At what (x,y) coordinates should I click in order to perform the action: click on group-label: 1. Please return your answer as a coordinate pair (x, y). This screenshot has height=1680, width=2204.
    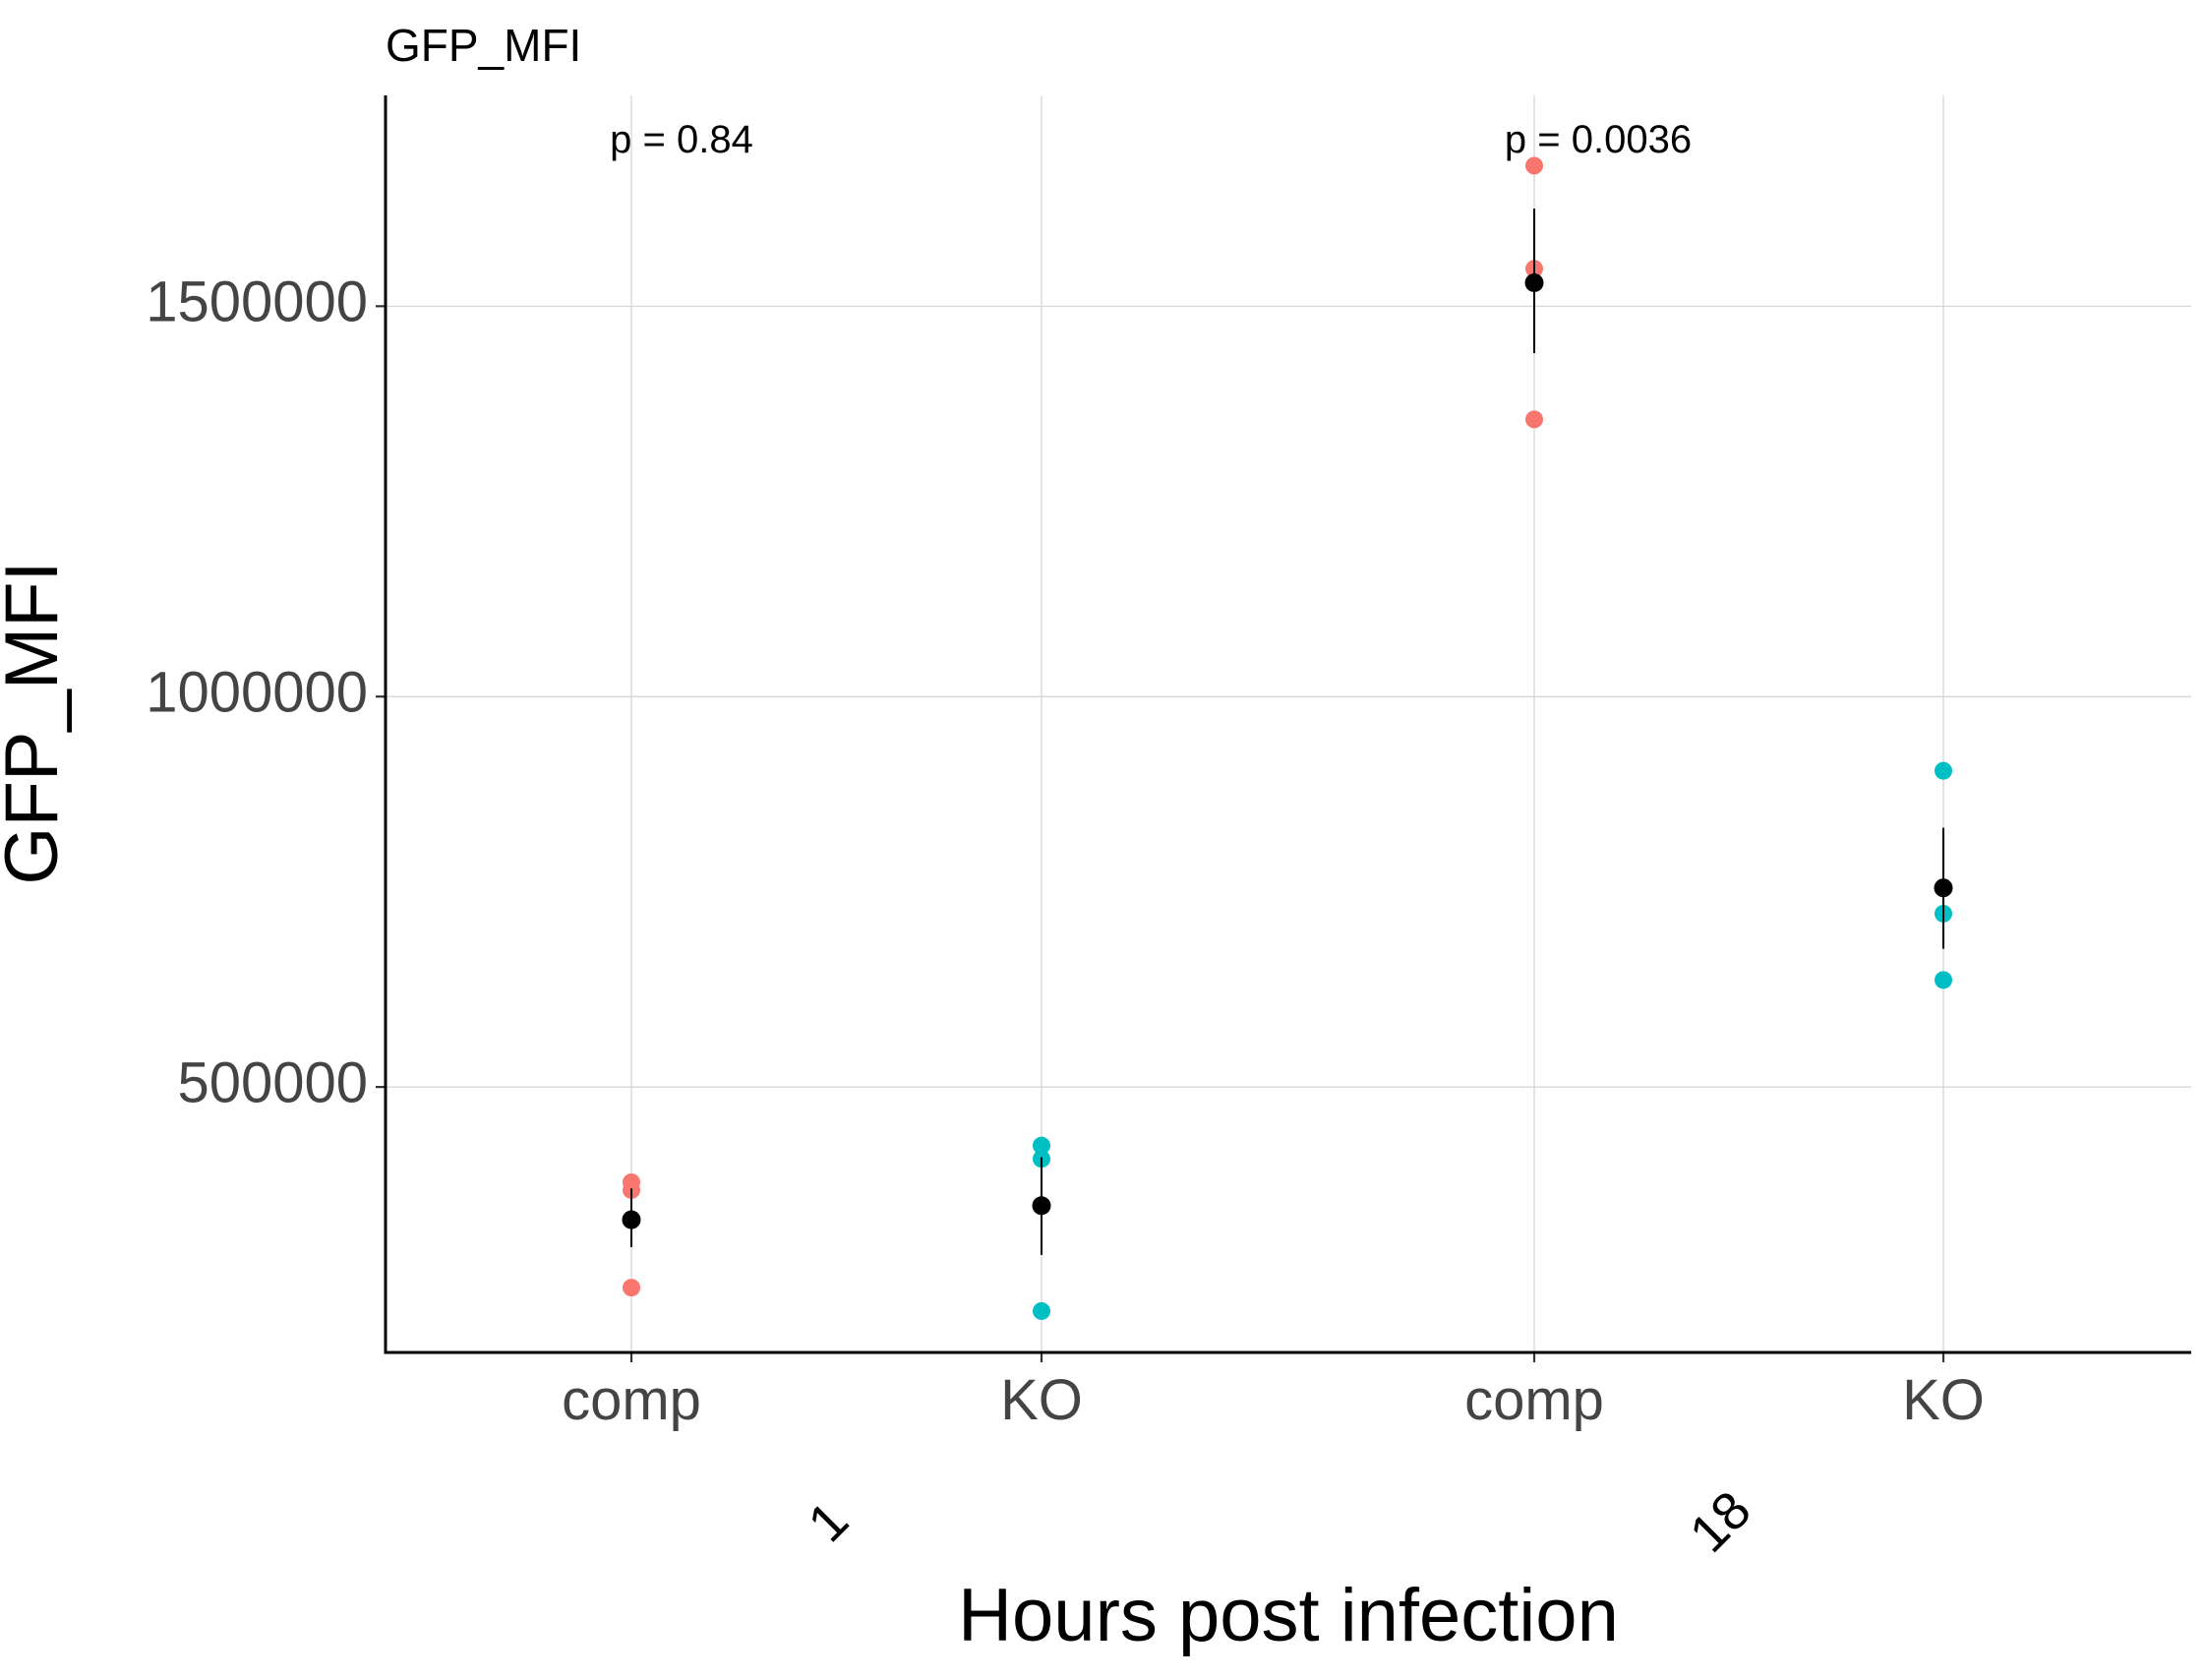
    Looking at the image, I should click on (828, 1521).